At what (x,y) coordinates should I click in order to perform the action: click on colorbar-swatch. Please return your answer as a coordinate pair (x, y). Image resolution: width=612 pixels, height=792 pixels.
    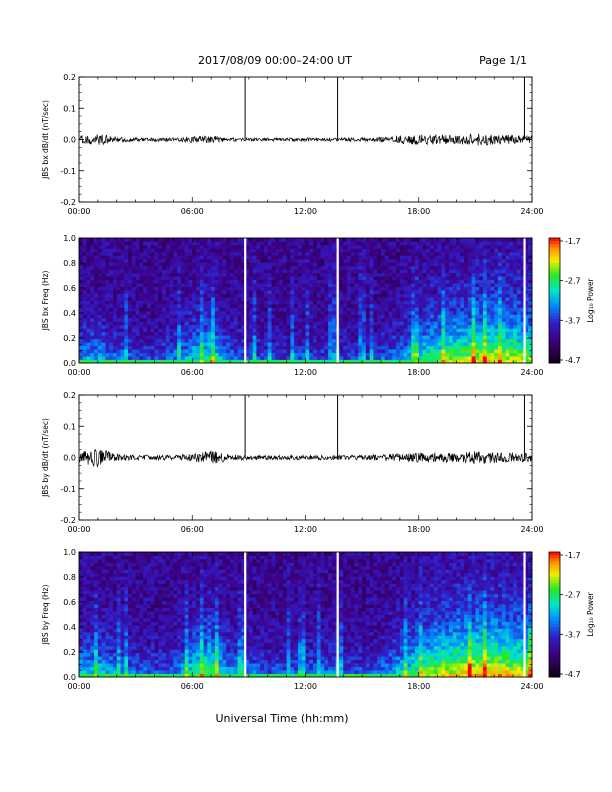
    Looking at the image, I should click on (554, 324).